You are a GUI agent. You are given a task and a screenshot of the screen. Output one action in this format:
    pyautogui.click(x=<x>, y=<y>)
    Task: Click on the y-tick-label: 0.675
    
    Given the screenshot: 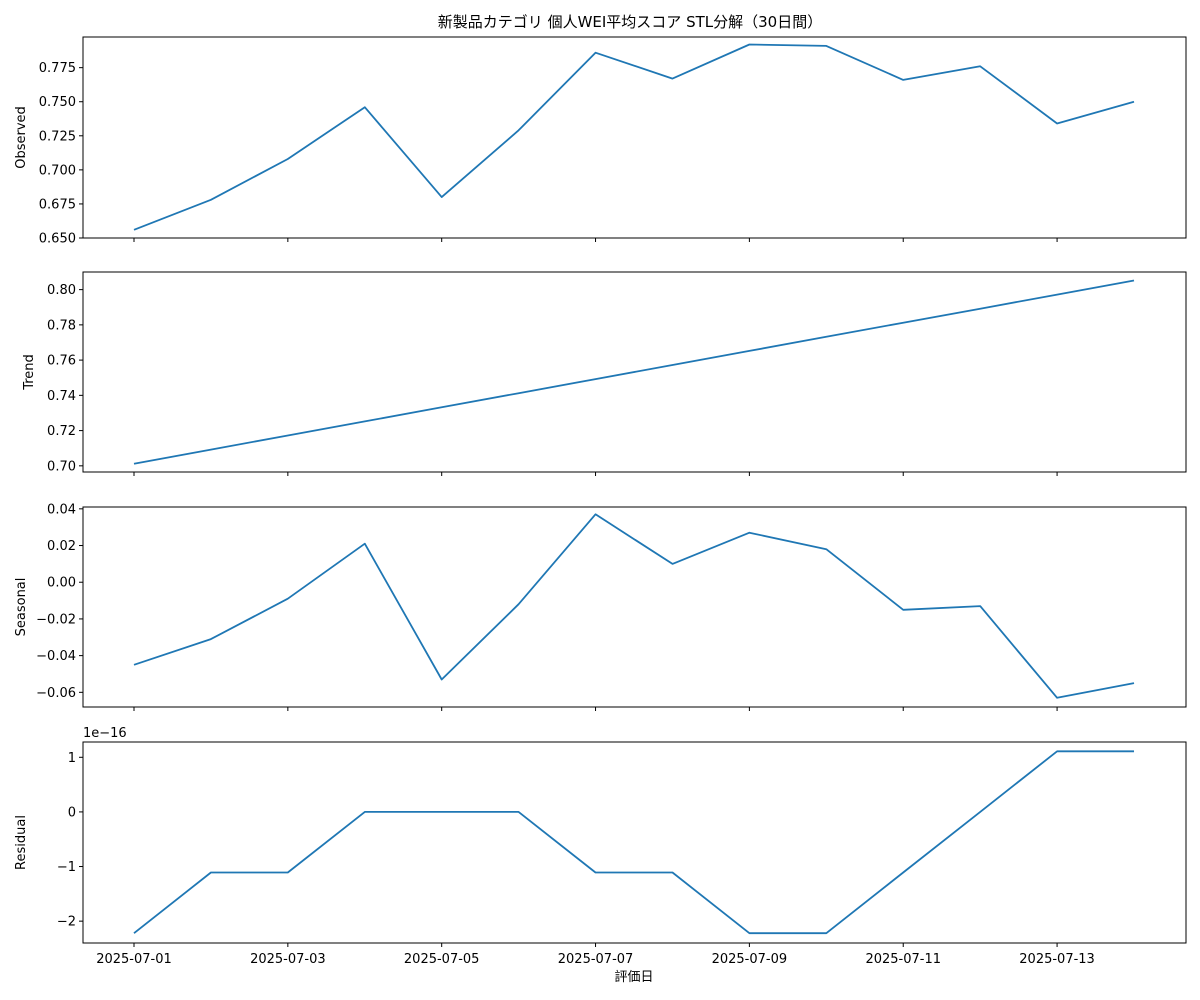 What is the action you would take?
    pyautogui.click(x=57, y=204)
    